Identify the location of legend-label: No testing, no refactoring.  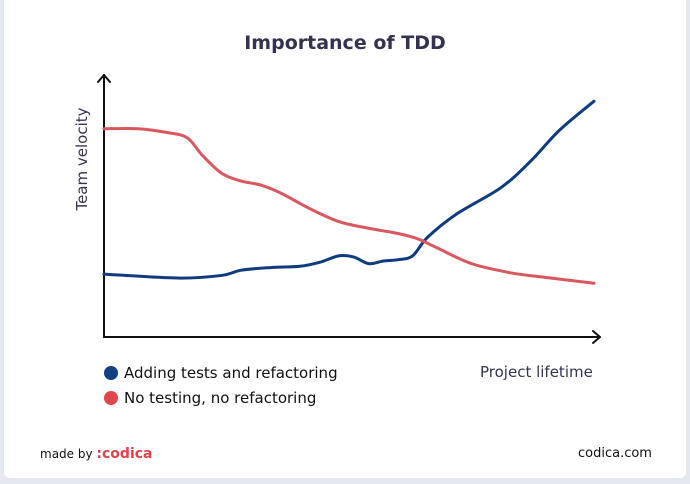
(220, 398).